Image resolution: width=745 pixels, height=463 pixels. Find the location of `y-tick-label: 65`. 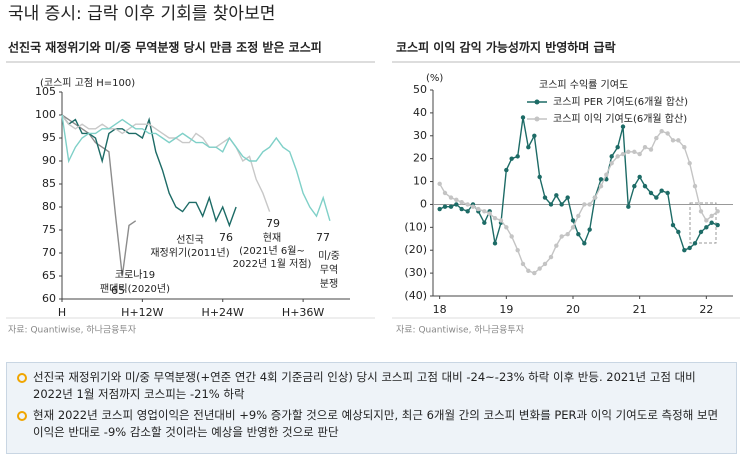

y-tick-label: 65 is located at coordinates (49, 275).